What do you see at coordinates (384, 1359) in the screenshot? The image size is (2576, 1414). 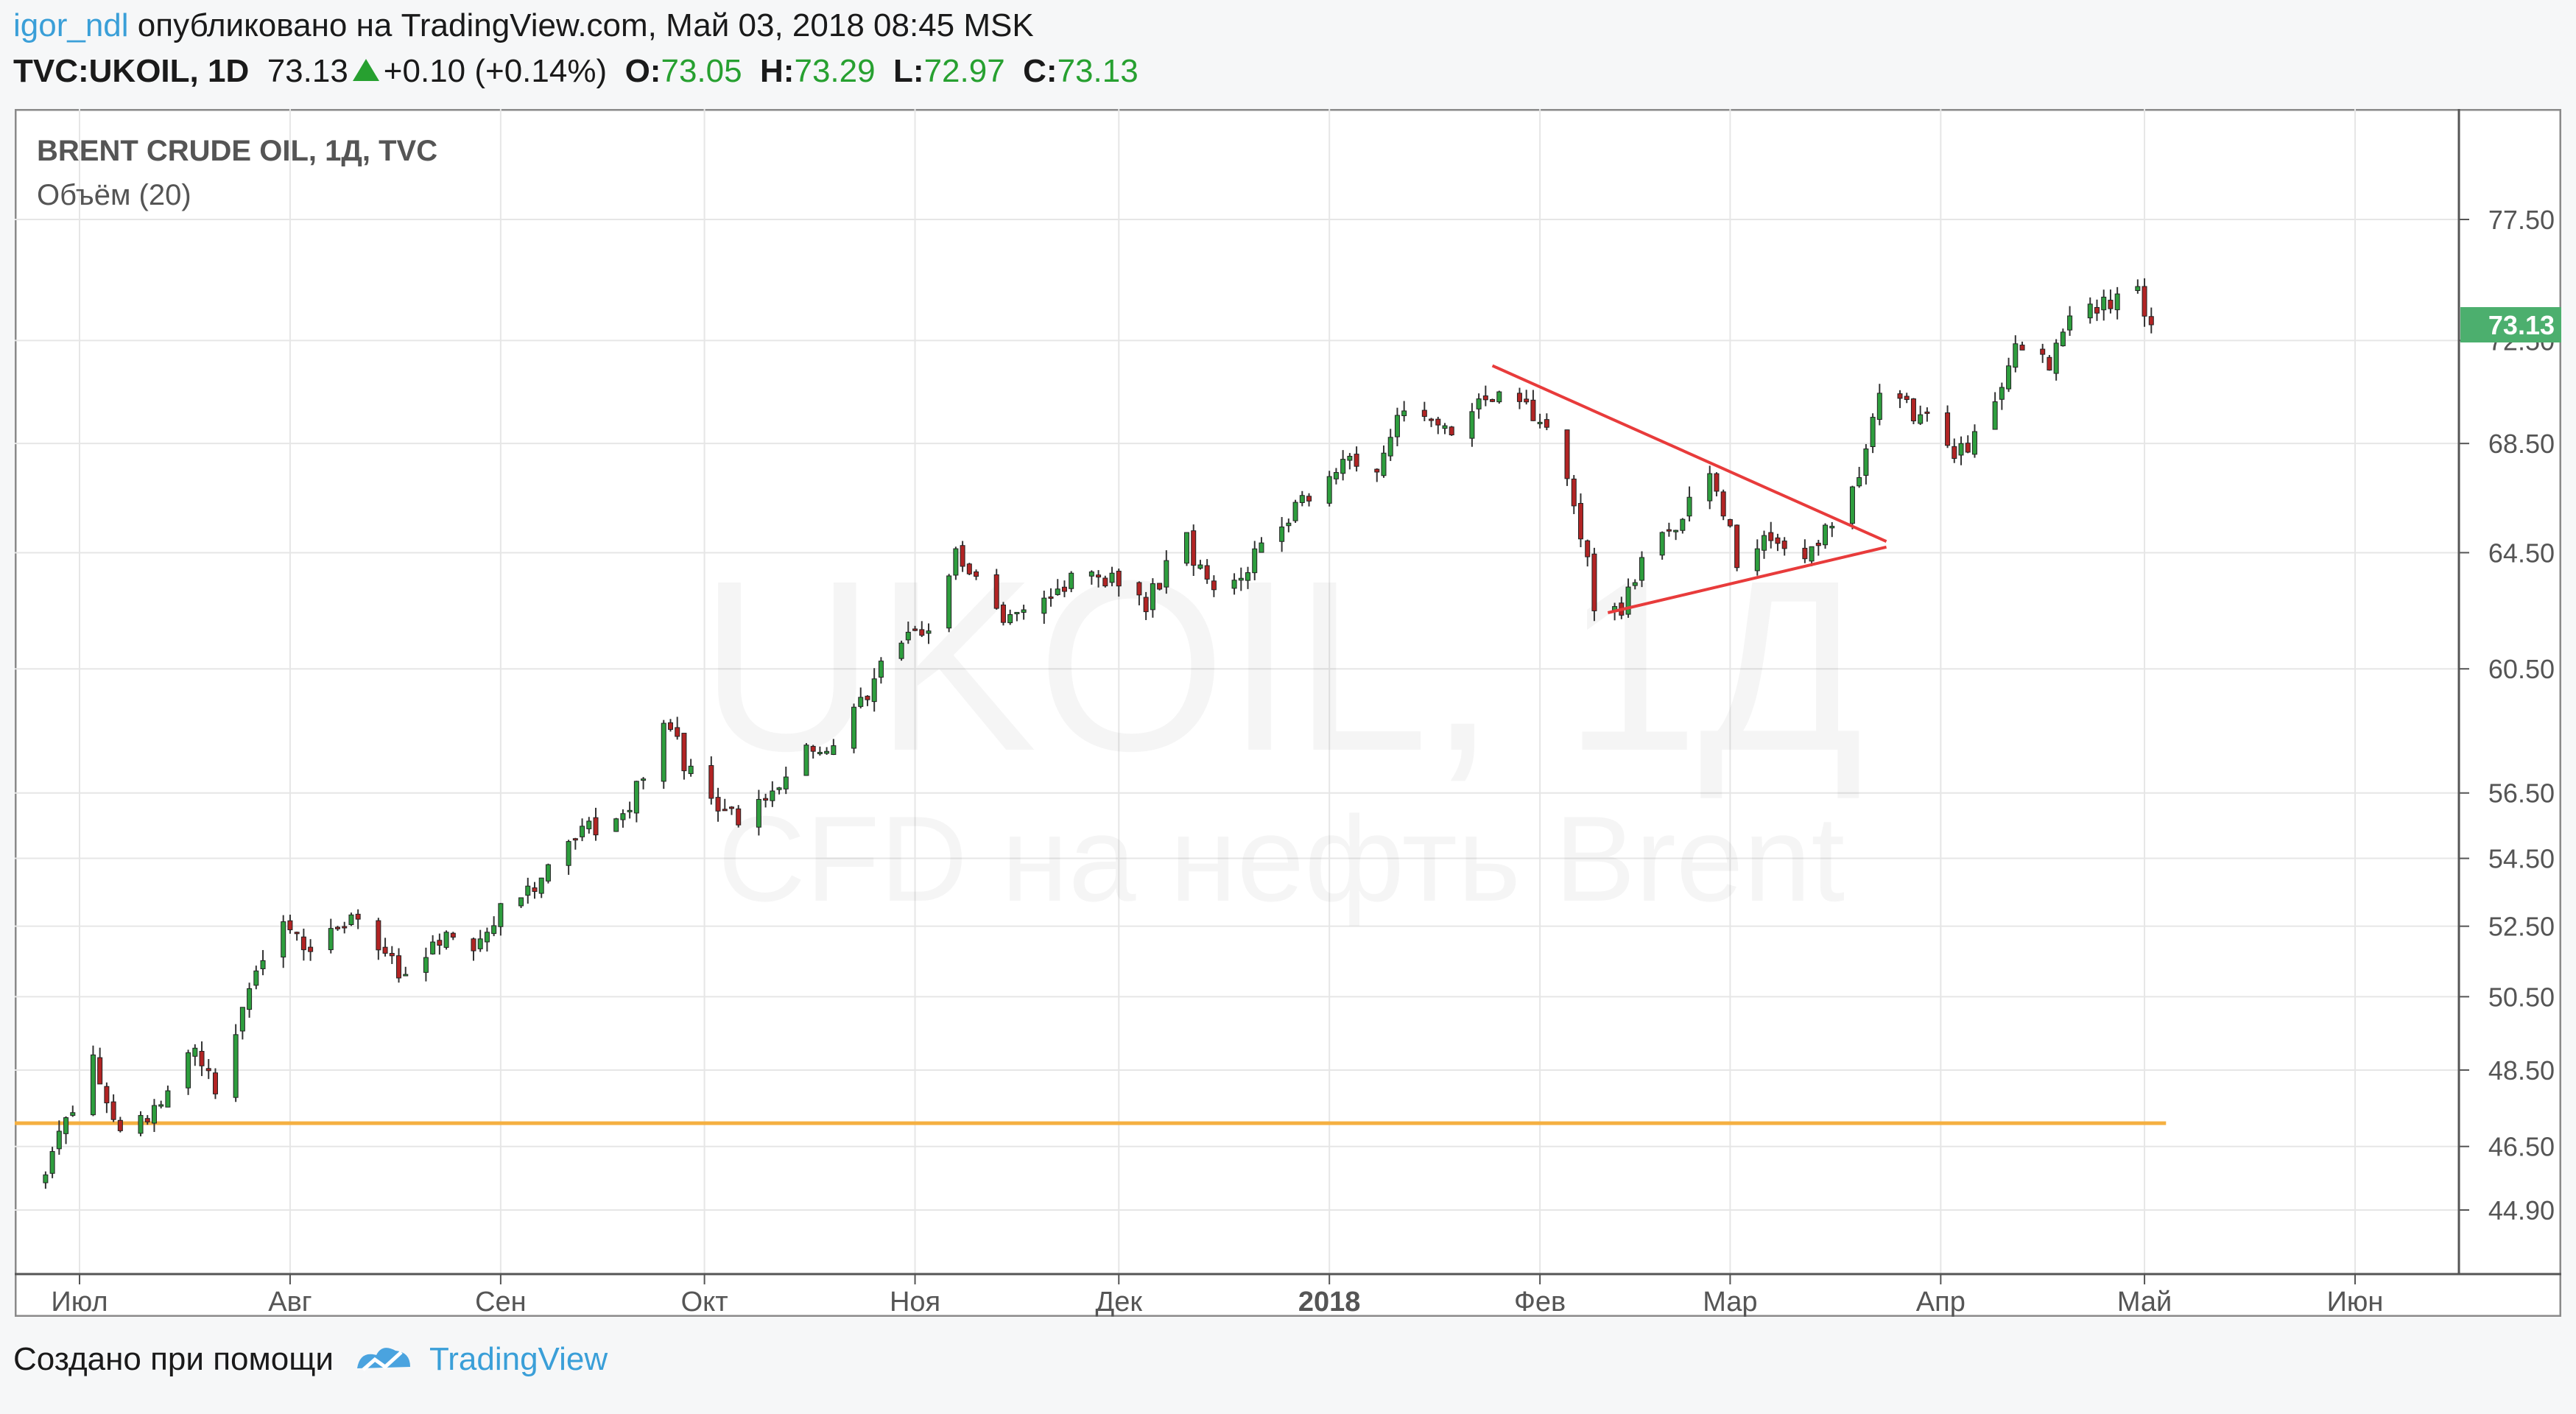 I see `tradingview-logo-icon` at bounding box center [384, 1359].